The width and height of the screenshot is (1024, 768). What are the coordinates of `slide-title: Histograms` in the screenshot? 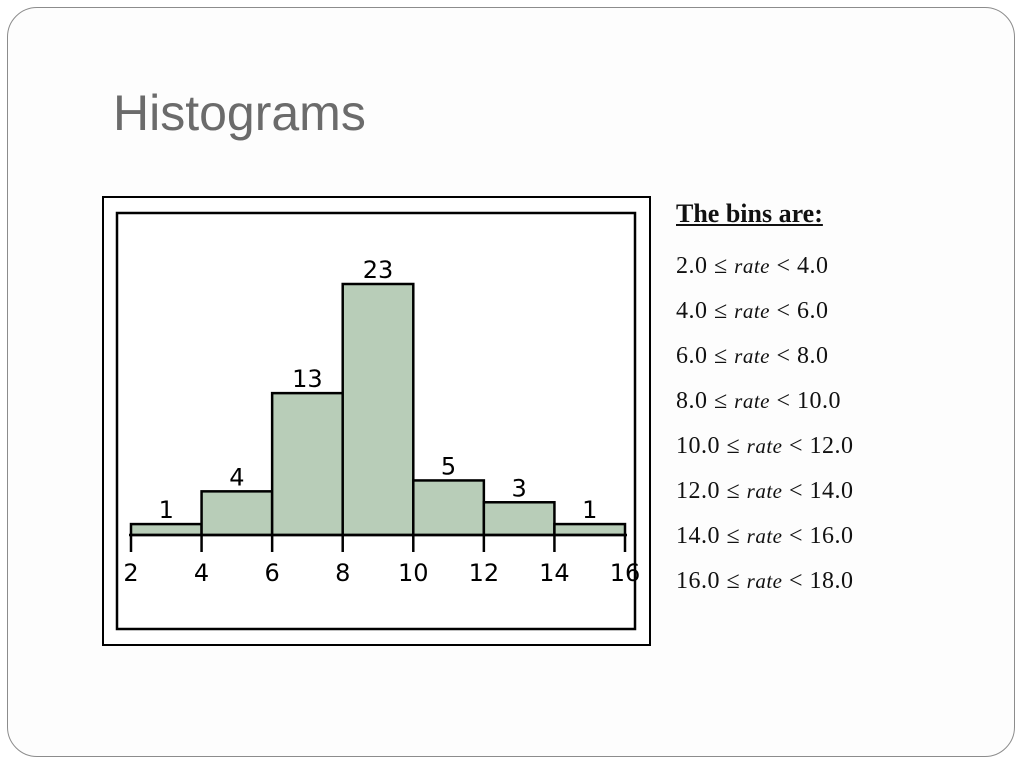 It's located at (239, 113).